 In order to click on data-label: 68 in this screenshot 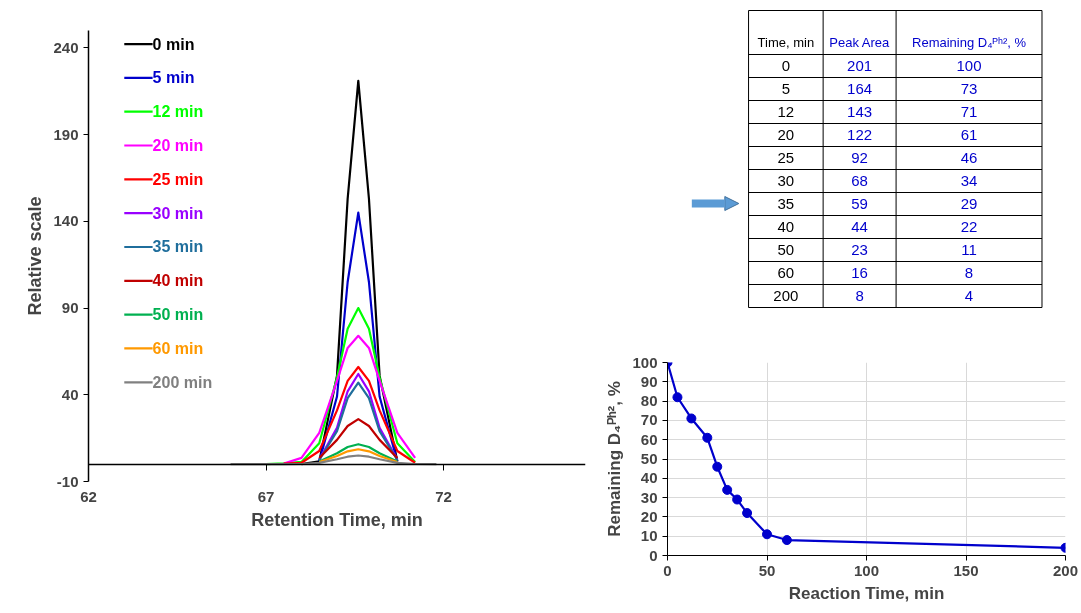, I will do `click(859, 180)`.